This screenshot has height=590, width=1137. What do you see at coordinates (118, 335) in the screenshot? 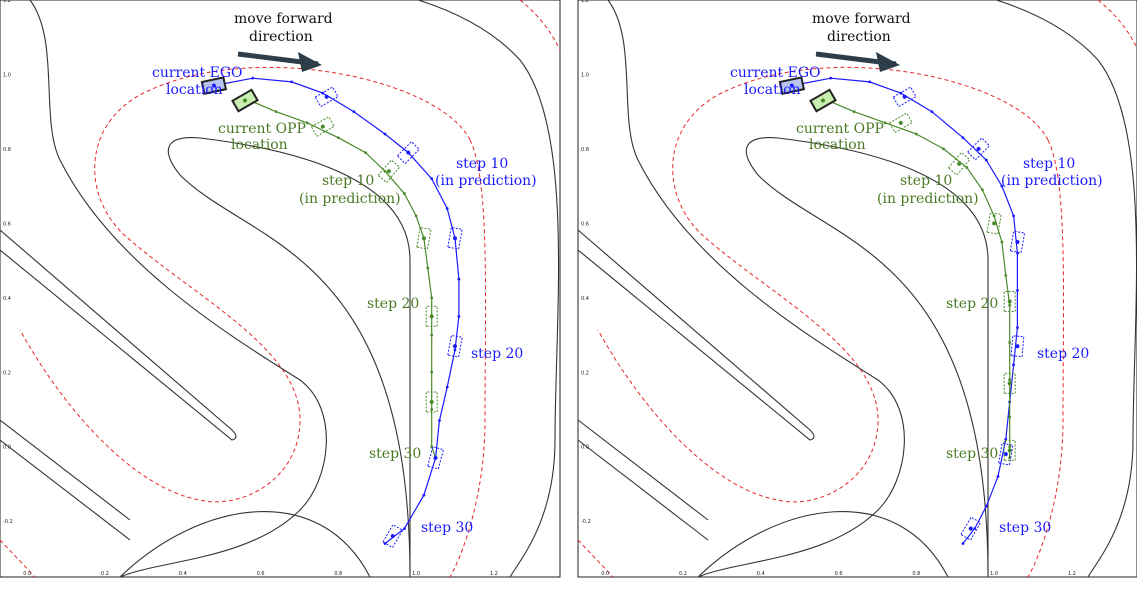
I see `track-spur` at bounding box center [118, 335].